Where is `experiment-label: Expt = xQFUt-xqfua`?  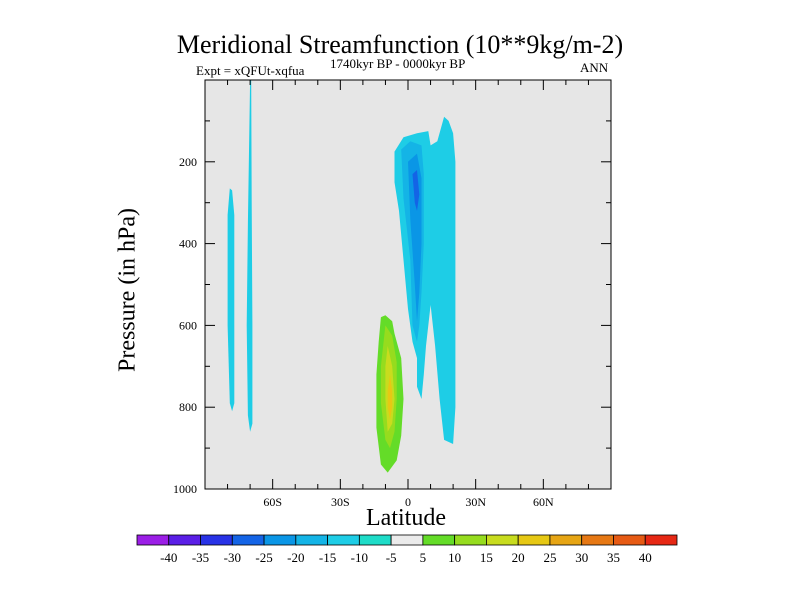
experiment-label: Expt = xQFUt-xqfua is located at coordinates (250, 70).